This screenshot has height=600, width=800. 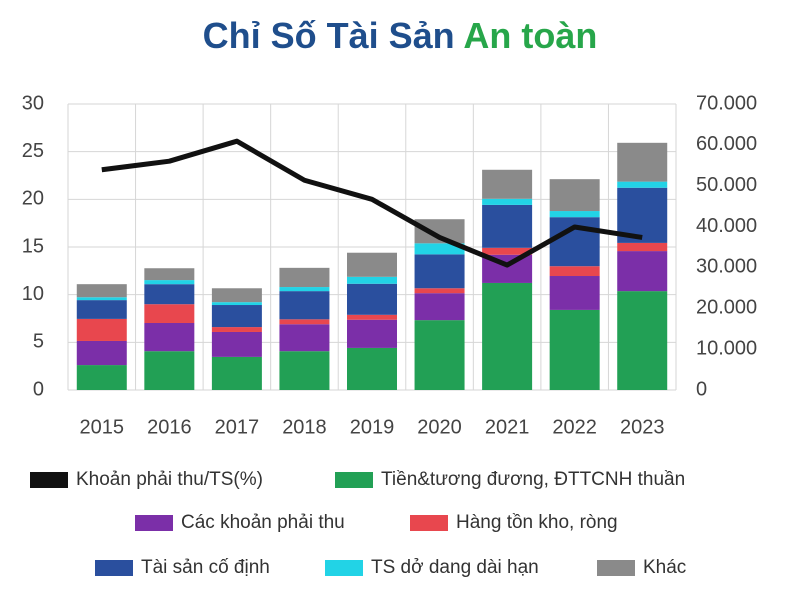 I want to click on y-tick-label: 15, so click(x=33, y=246).